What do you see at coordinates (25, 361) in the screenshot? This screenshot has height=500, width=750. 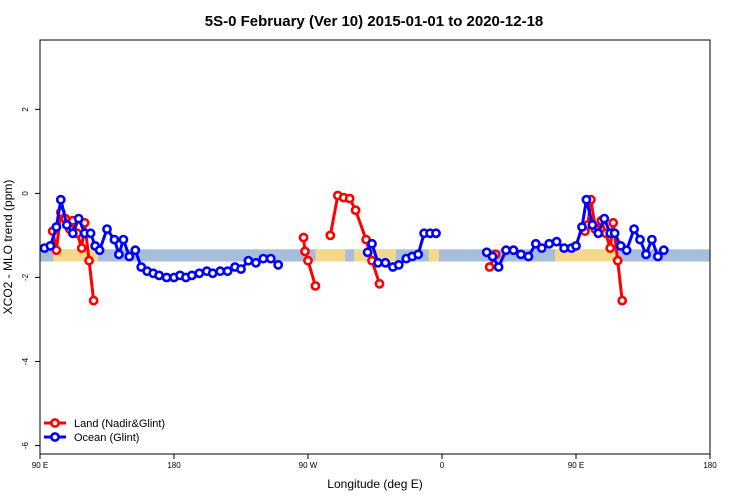 I see `y-tick-label-3: -4` at bounding box center [25, 361].